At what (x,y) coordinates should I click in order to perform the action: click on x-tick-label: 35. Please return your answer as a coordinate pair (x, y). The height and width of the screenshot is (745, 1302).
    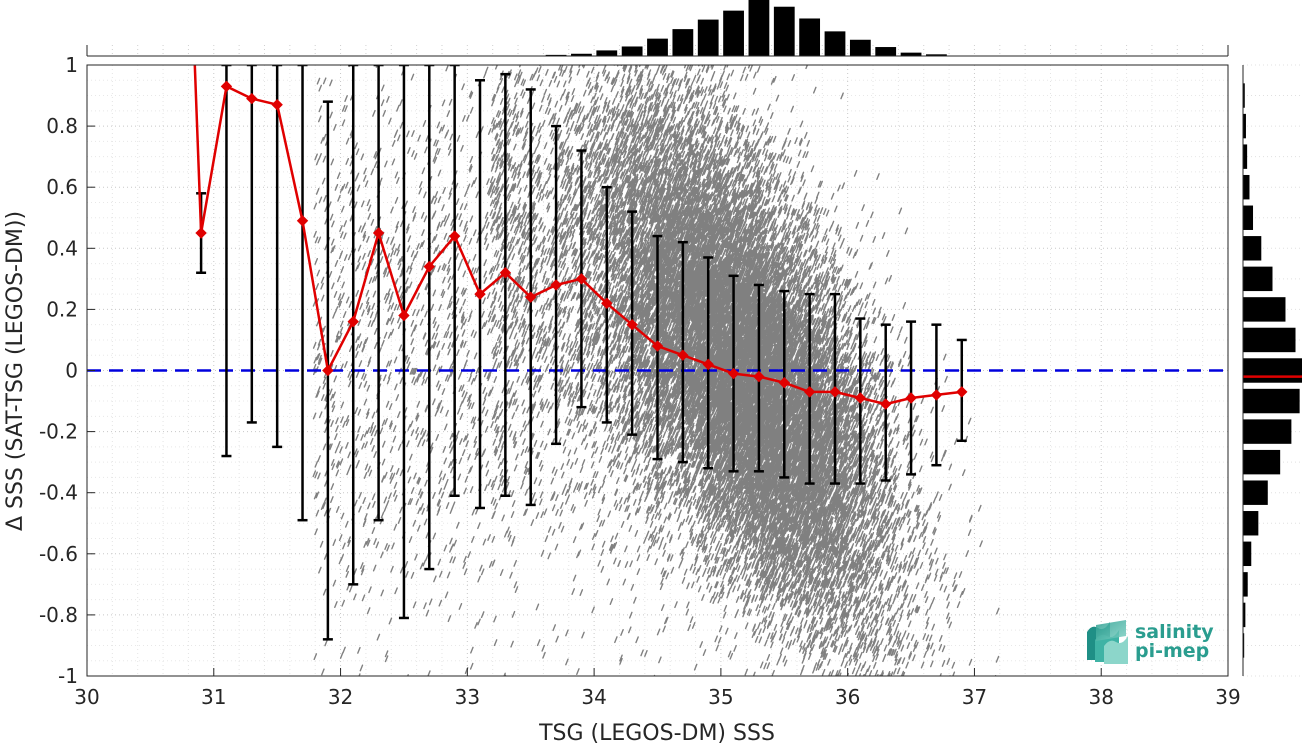
    Looking at the image, I should click on (720, 697).